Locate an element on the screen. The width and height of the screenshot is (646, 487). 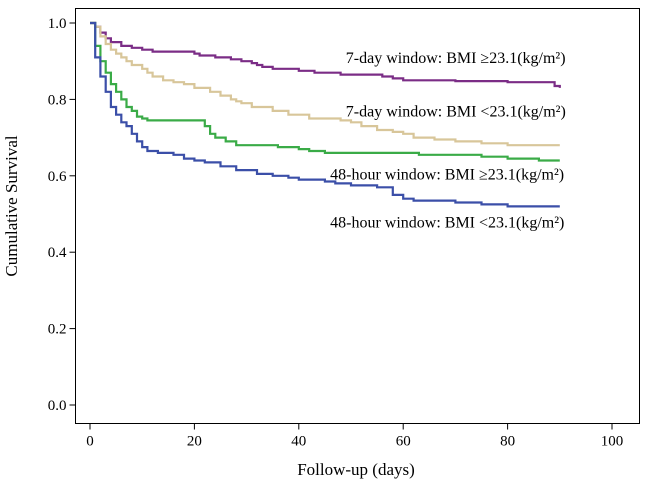
y-tick-label: 0.0 is located at coordinates (57, 406).